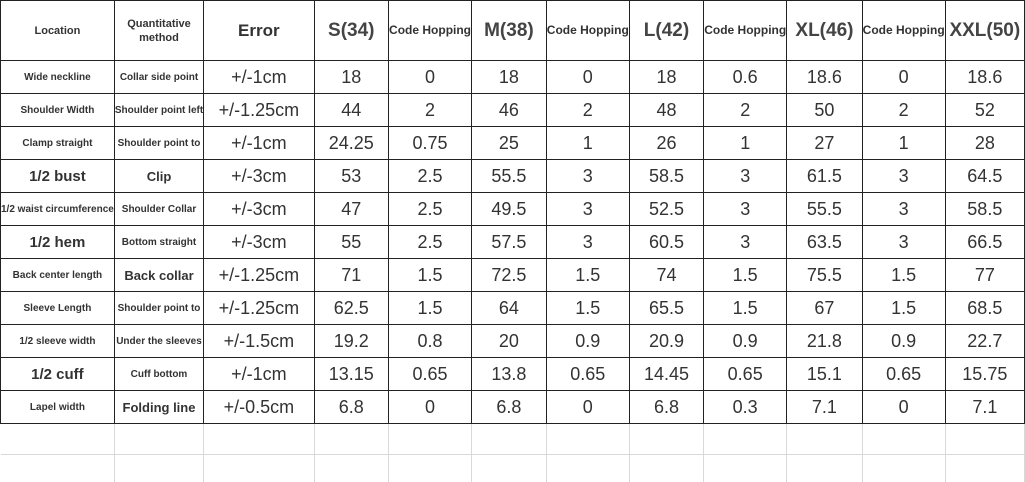  Describe the element at coordinates (666, 407) in the screenshot. I see `value-l: 6.8` at that location.